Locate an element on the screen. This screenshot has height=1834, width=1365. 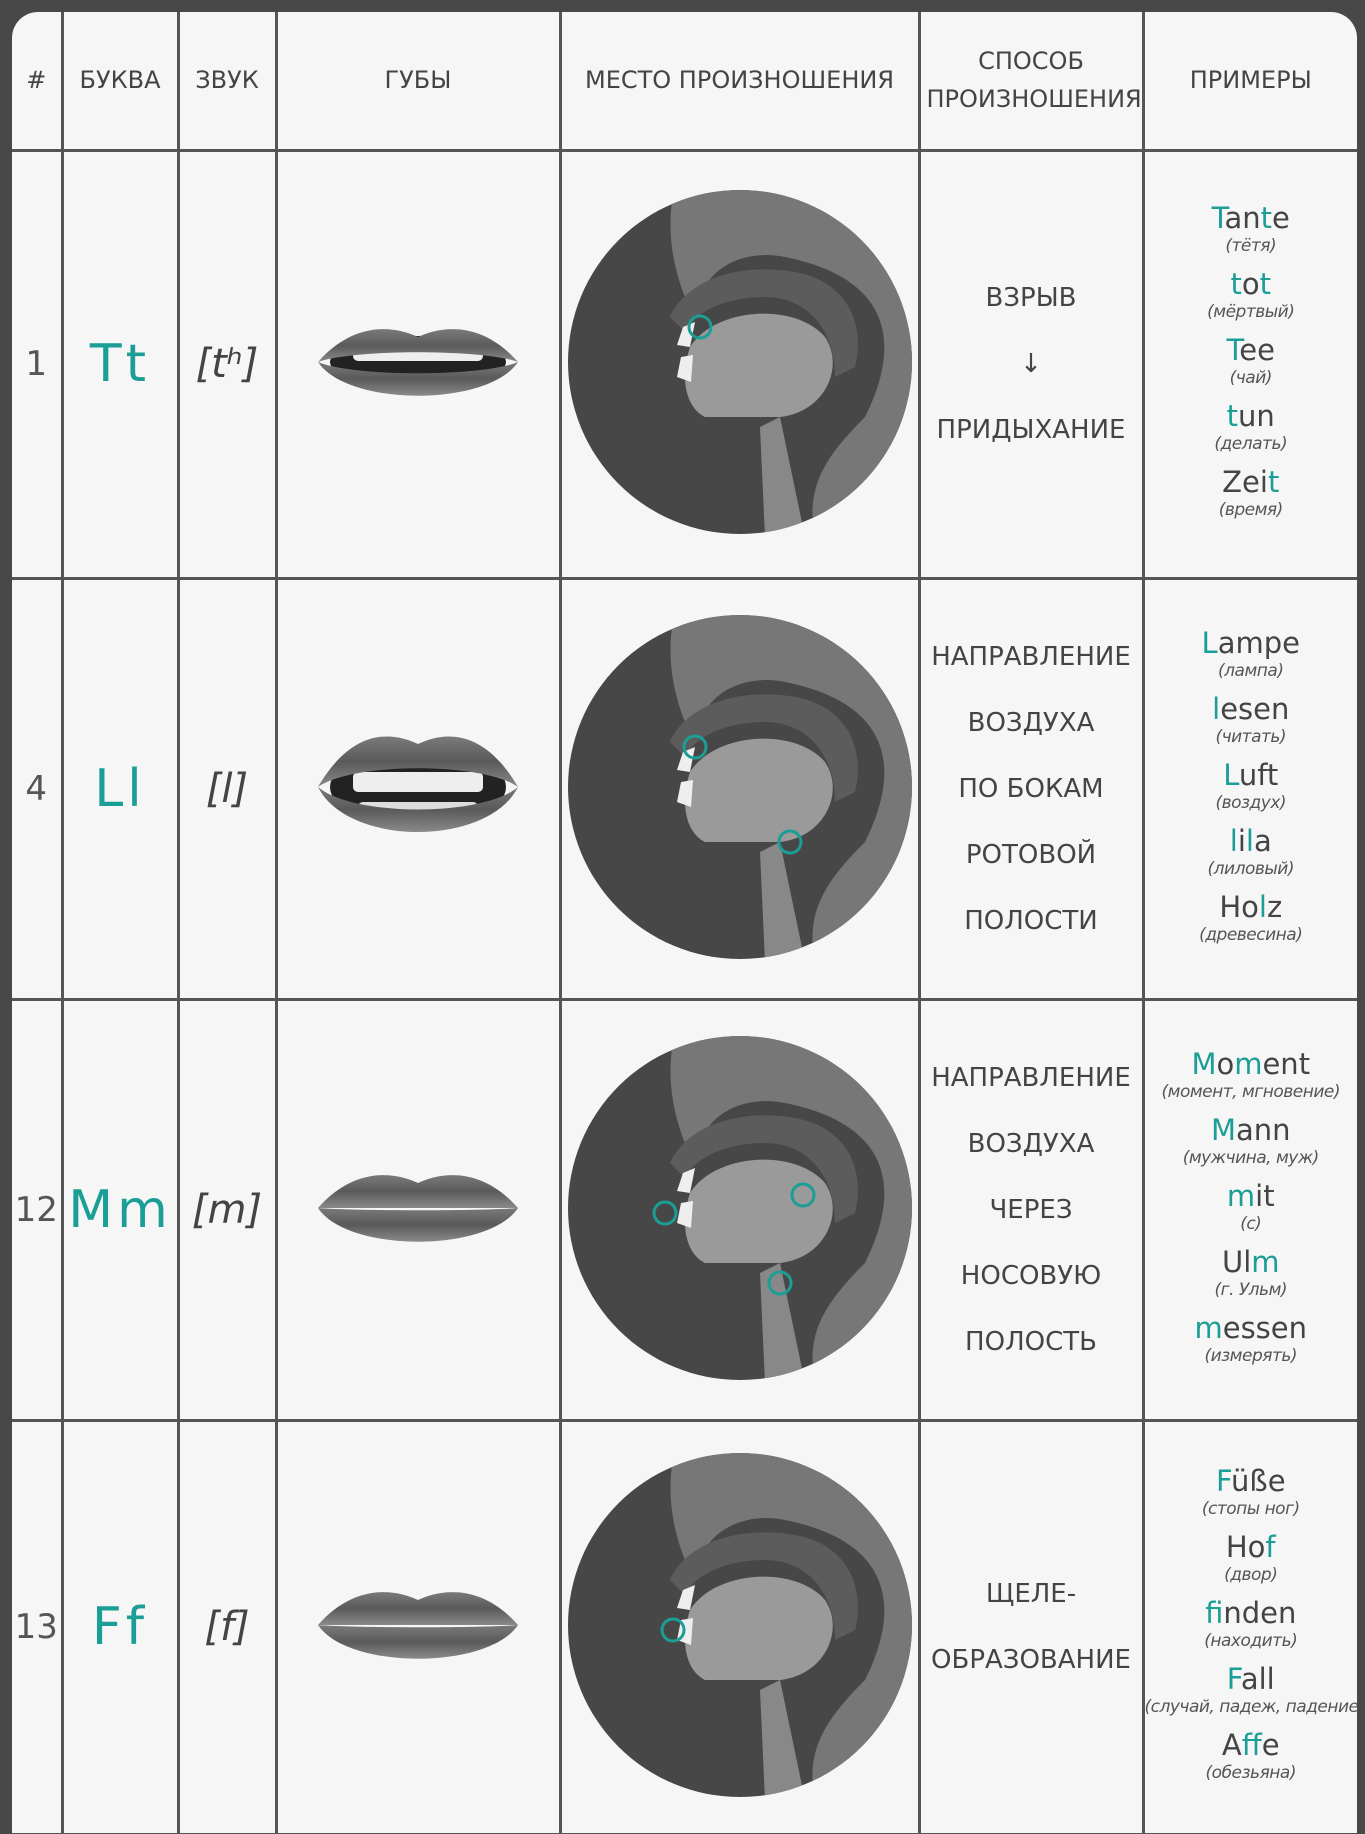
word-part: esen is located at coordinates (1255, 708).